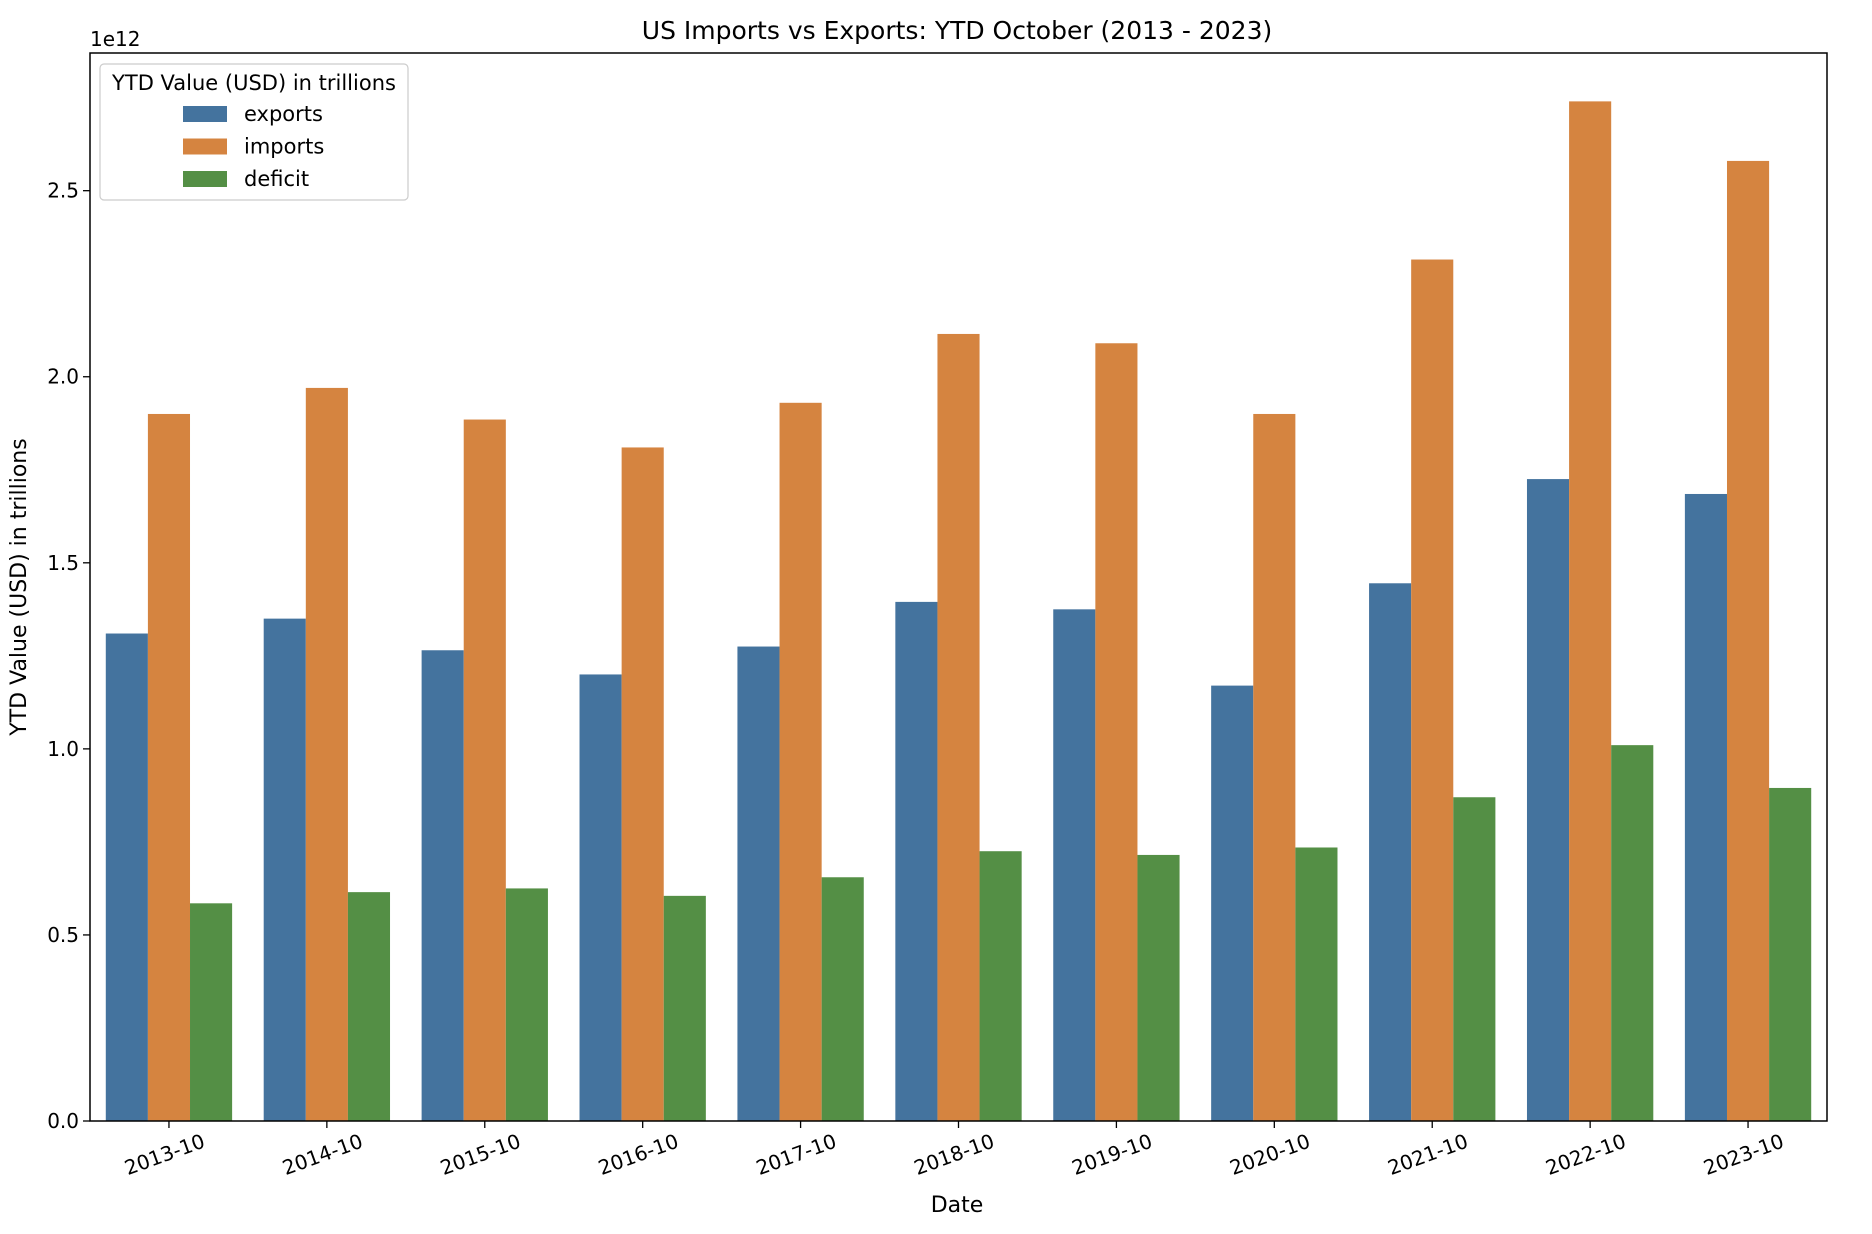 This screenshot has width=1872, height=1234. Describe the element at coordinates (205, 114) in the screenshot. I see `legend-swatch-exports` at that location.